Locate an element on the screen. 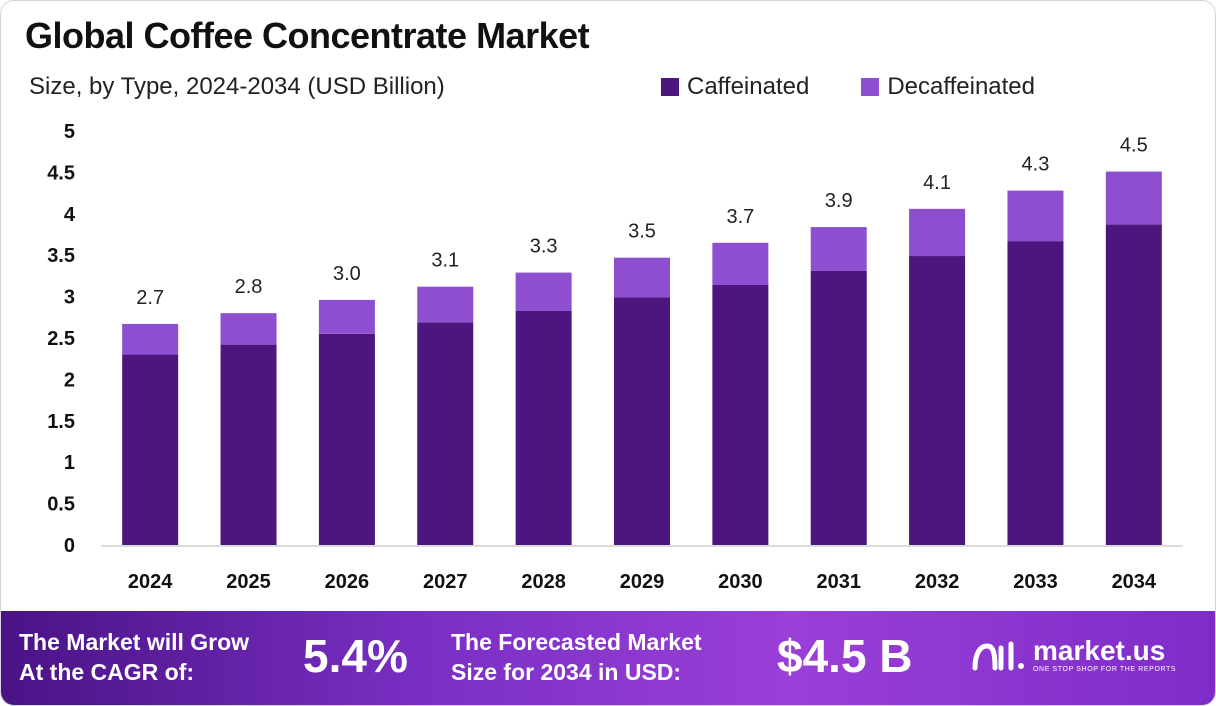 The width and height of the screenshot is (1216, 706). y-tick-label-7: 3.5 is located at coordinates (61, 256).